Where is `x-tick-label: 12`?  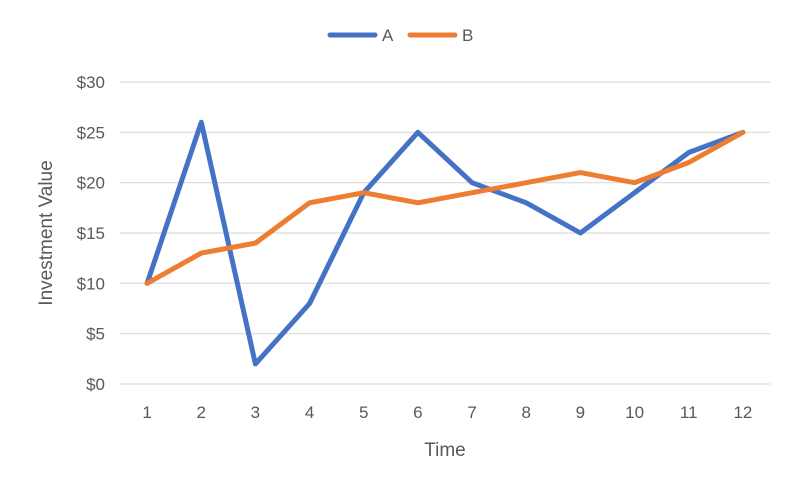
x-tick-label: 12 is located at coordinates (742, 412).